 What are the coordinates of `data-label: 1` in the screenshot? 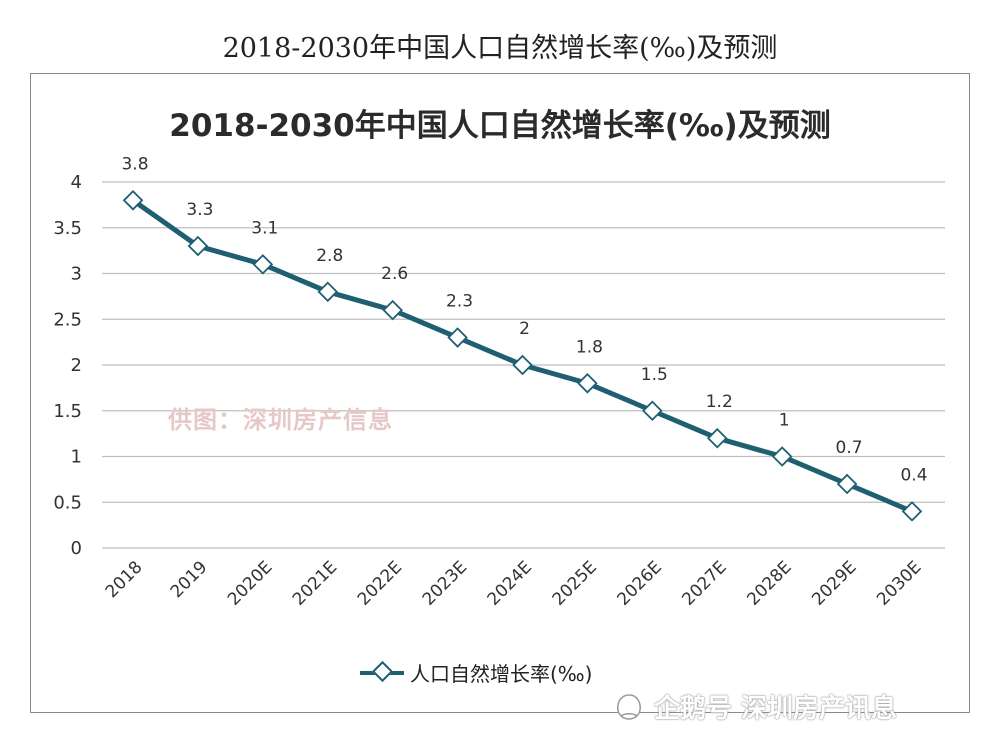 It's located at (784, 421).